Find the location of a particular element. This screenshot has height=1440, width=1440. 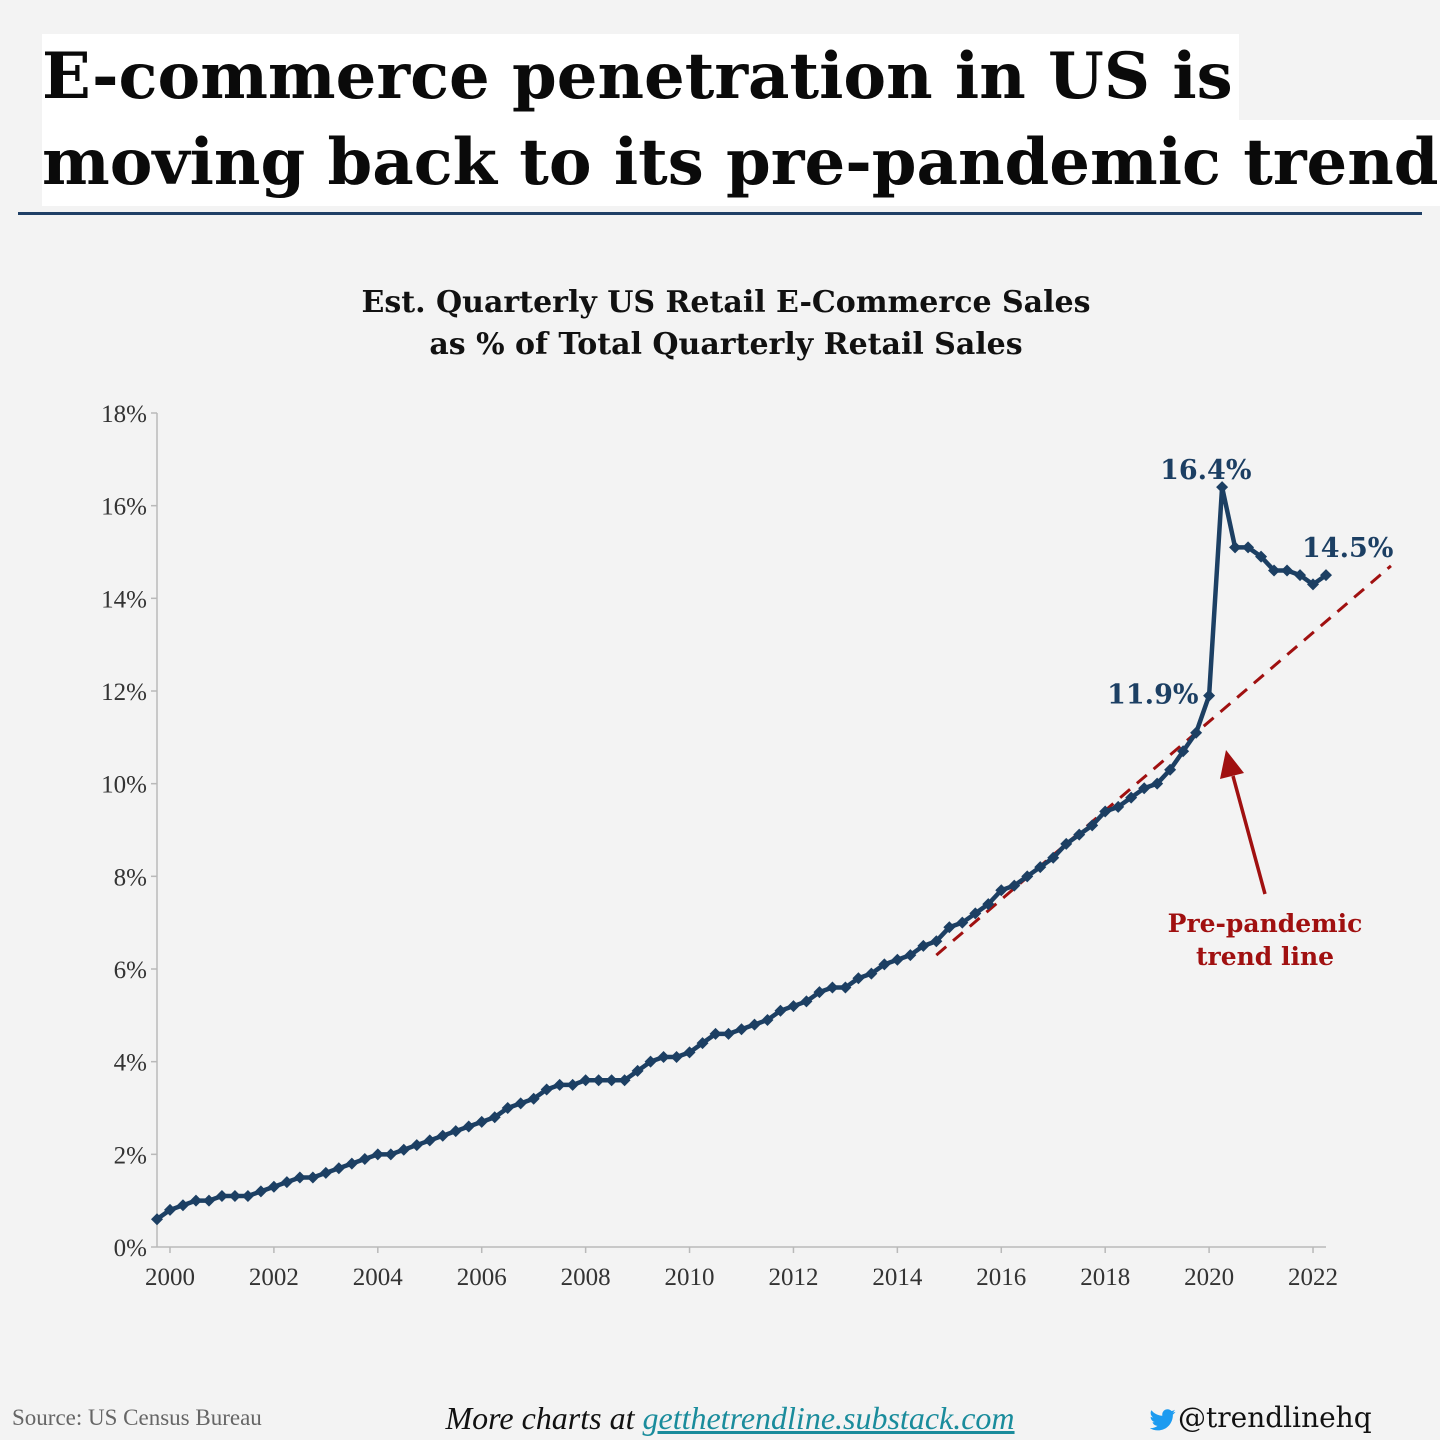

twitter-handle: @trendlinehq is located at coordinates (1260, 1418).